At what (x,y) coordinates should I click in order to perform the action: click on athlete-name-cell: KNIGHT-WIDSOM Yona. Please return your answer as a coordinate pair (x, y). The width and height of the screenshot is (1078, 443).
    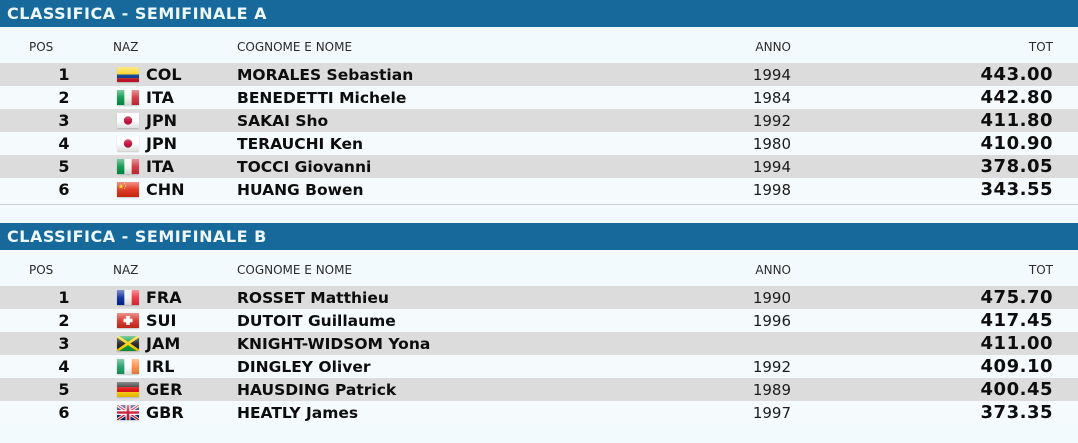
    Looking at the image, I should click on (334, 343).